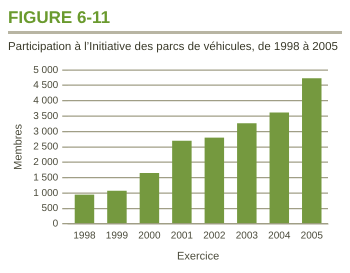 The height and width of the screenshot is (273, 350). What do you see at coordinates (182, 236) in the screenshot?
I see `x-tick-label: 2001` at bounding box center [182, 236].